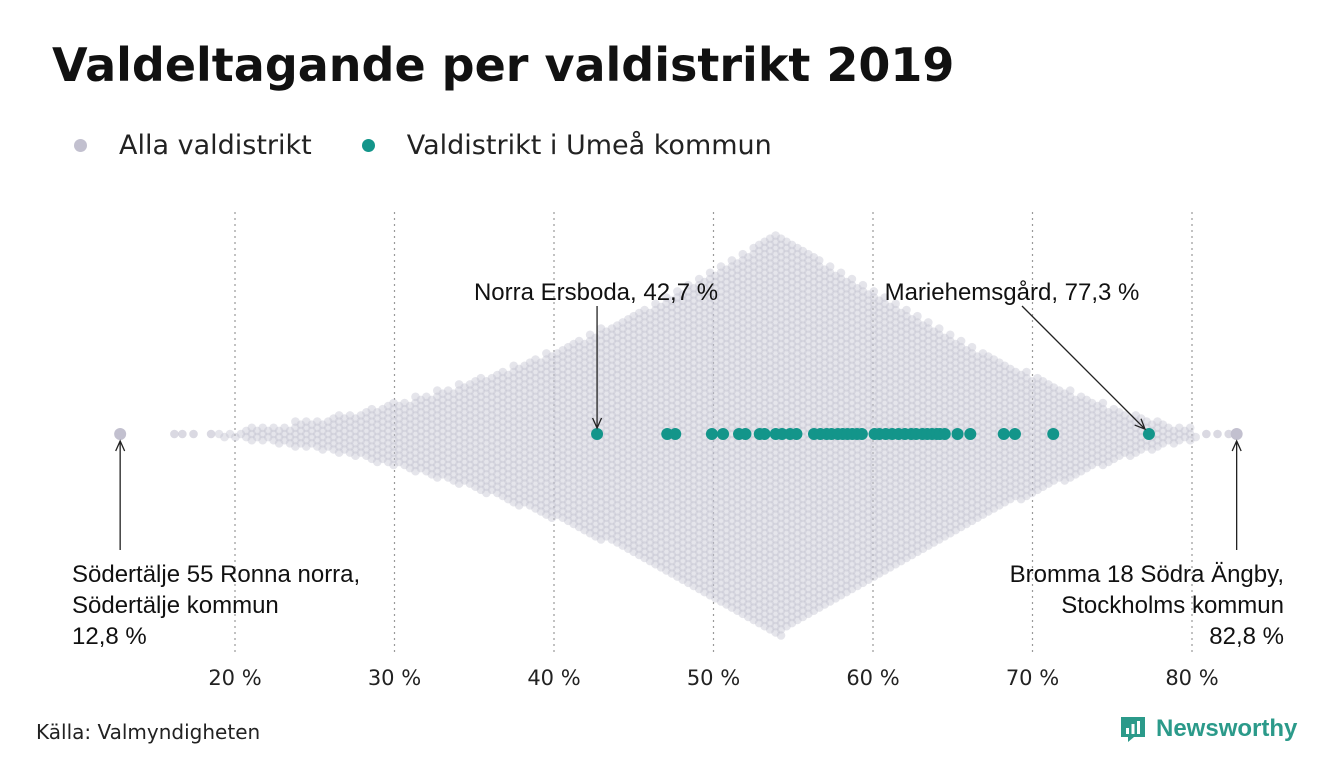 The image size is (1340, 780). Describe the element at coordinates (175, 605) in the screenshot. I see `annotation-text: Södertälje kommun` at that location.